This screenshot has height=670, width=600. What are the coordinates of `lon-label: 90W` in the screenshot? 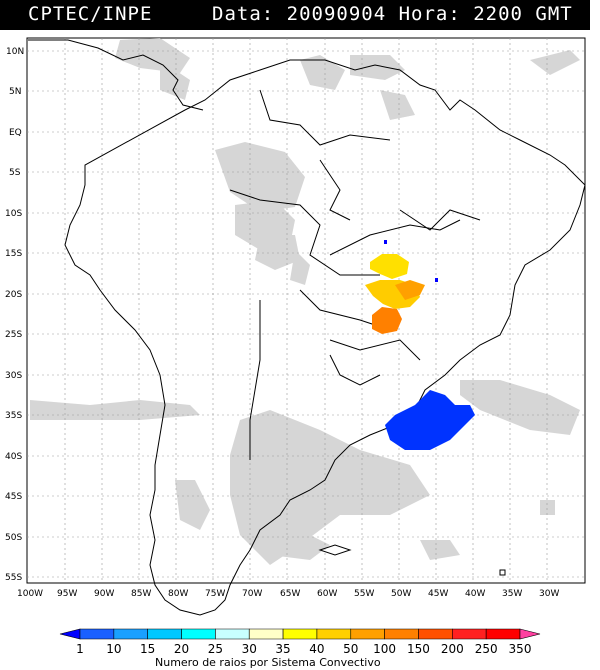 It's located at (104, 594).